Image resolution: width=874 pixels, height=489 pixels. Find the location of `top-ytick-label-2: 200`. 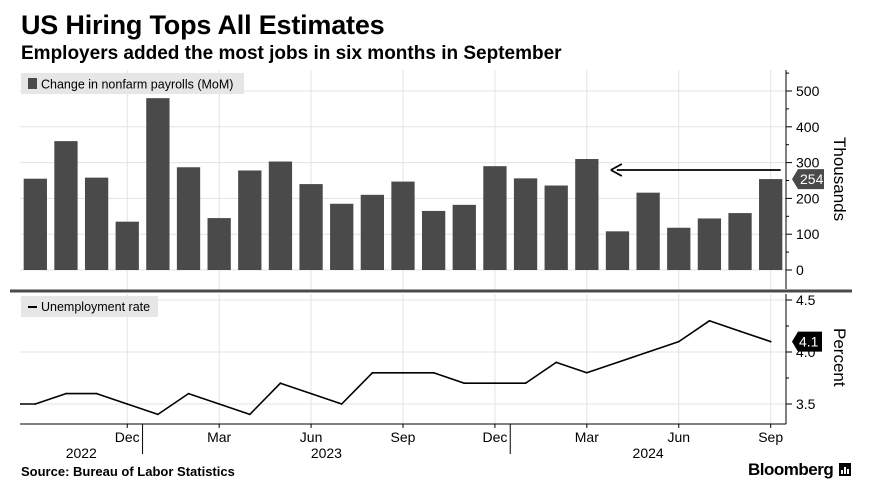

top-ytick-label-2: 200 is located at coordinates (808, 198).